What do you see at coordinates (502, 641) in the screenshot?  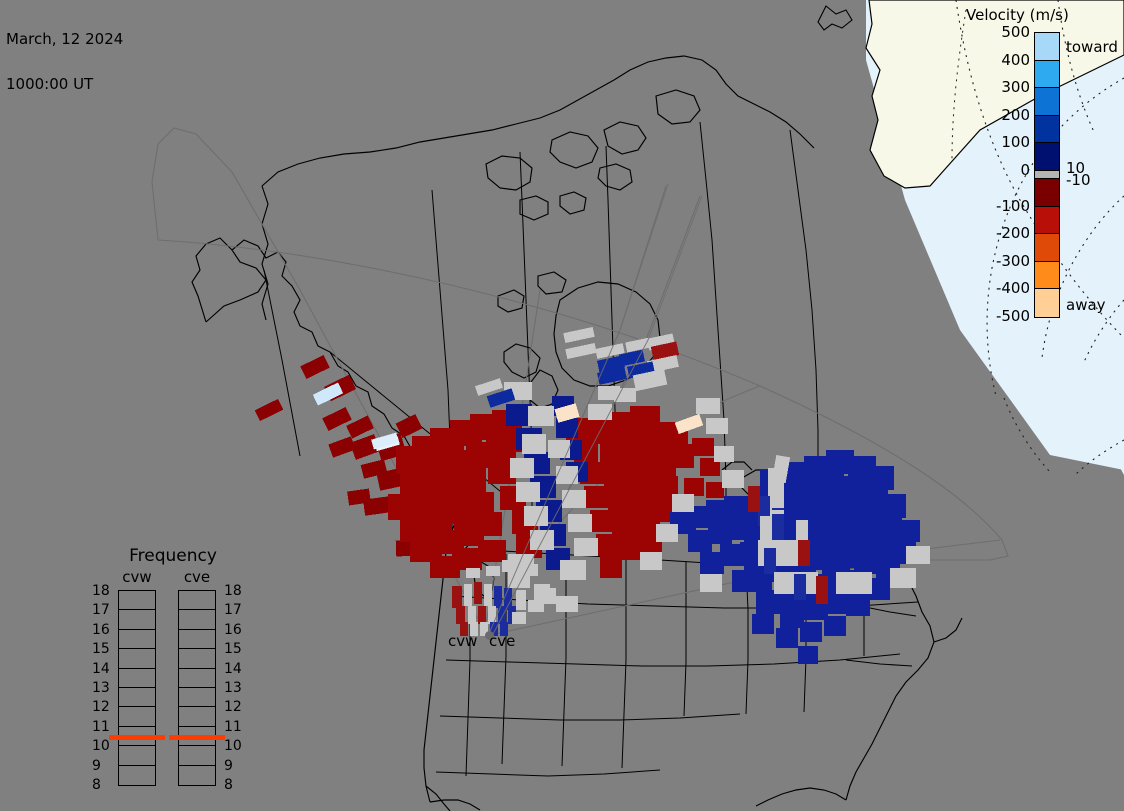 I see `radar-site-label-cve: cve` at bounding box center [502, 641].